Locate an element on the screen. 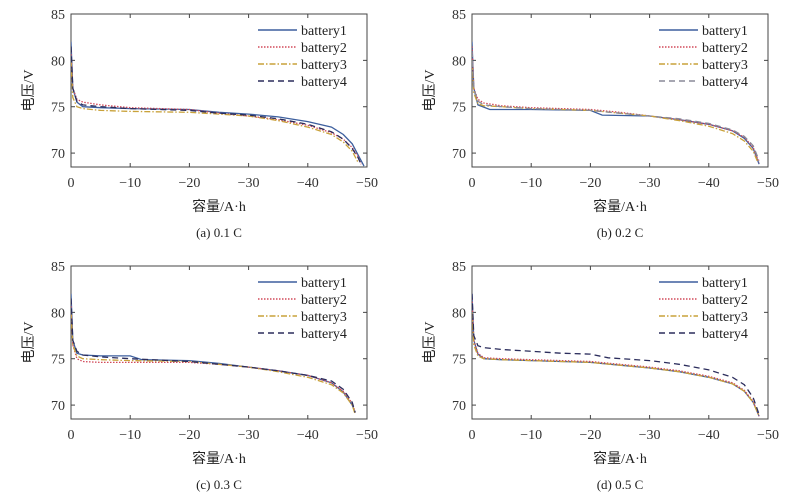 The height and width of the screenshot is (504, 800). subplot-caption: (b) 0.2 C is located at coordinates (620, 232).